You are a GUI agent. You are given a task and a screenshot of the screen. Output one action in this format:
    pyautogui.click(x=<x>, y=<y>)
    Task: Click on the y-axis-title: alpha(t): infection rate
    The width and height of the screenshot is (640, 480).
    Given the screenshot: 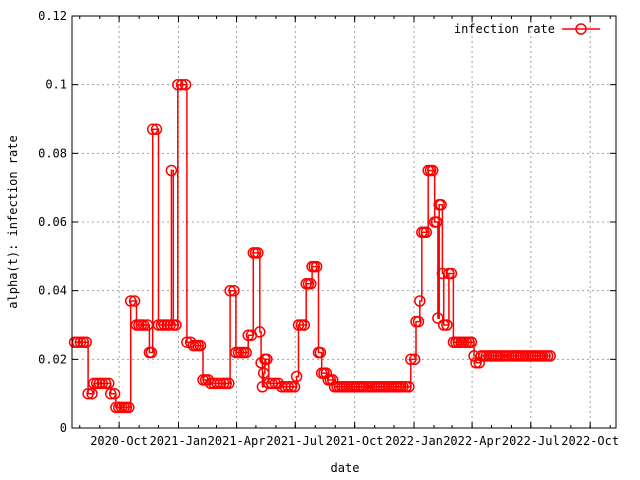 What is the action you would take?
    pyautogui.click(x=13, y=221)
    